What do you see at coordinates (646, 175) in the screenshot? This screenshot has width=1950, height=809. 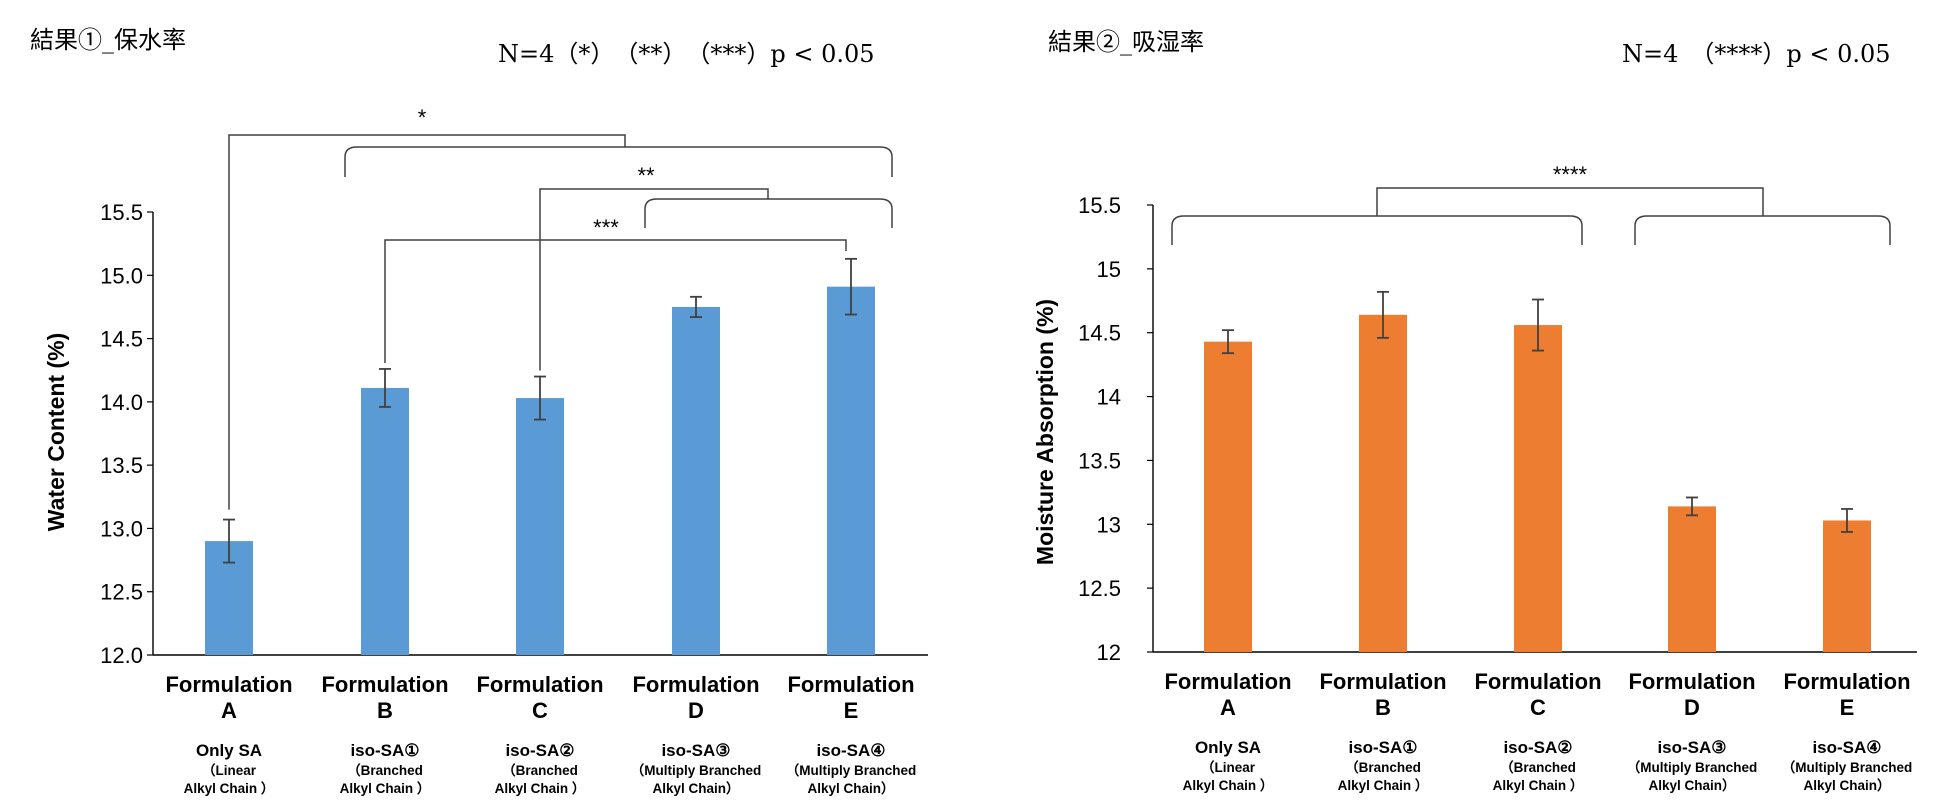 I see `significance-label: **` at bounding box center [646, 175].